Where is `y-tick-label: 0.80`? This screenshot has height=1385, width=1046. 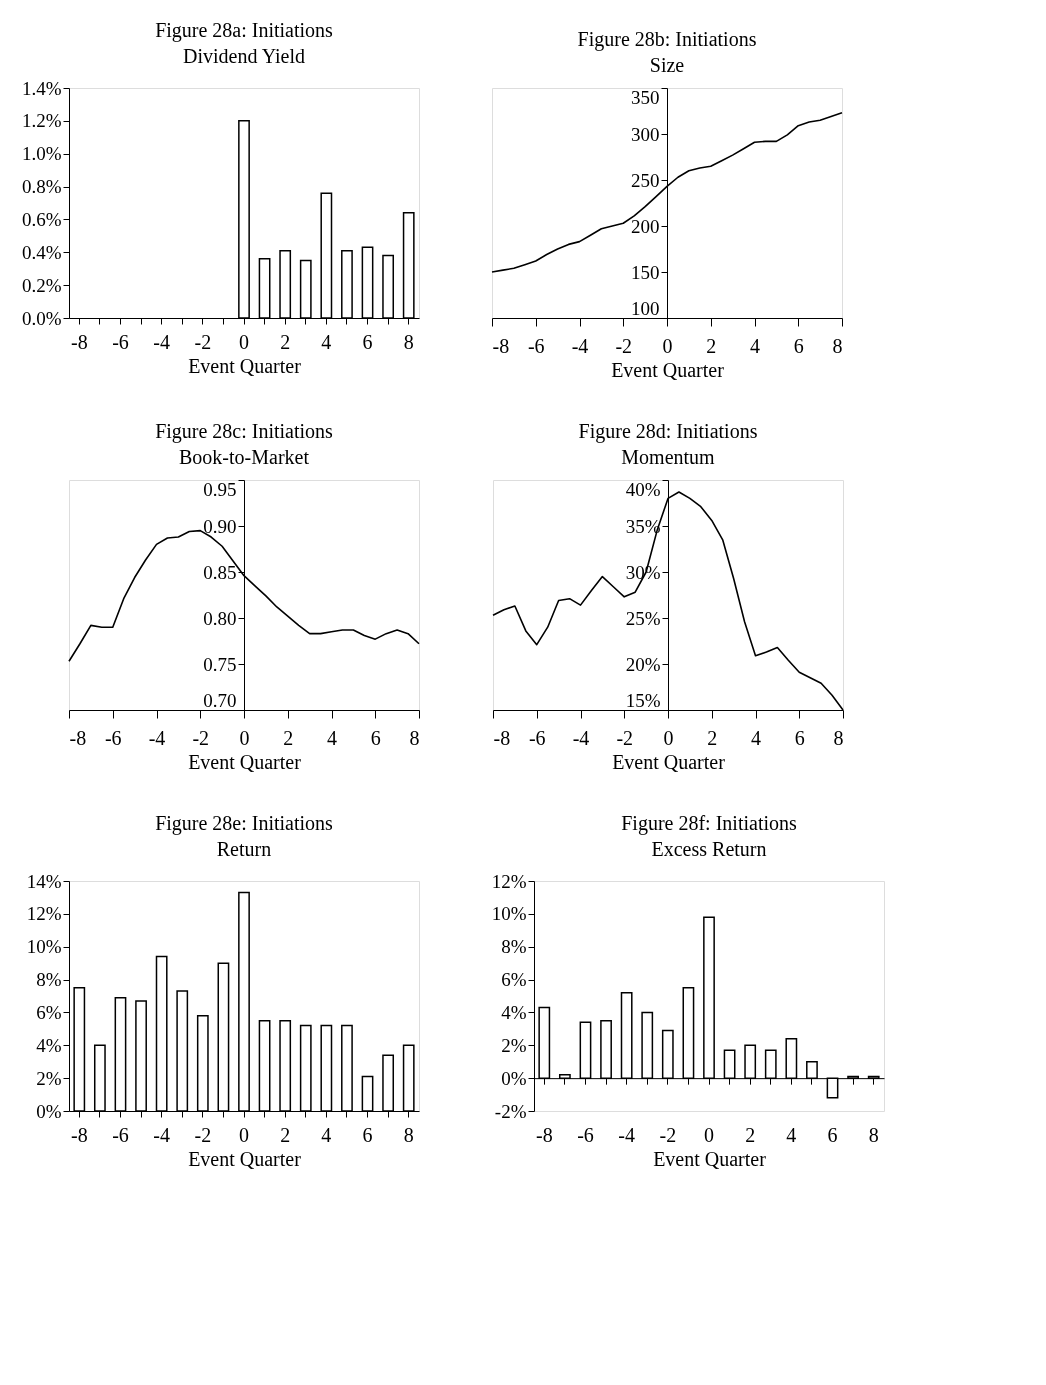
y-tick-label: 0.80 is located at coordinates (220, 618).